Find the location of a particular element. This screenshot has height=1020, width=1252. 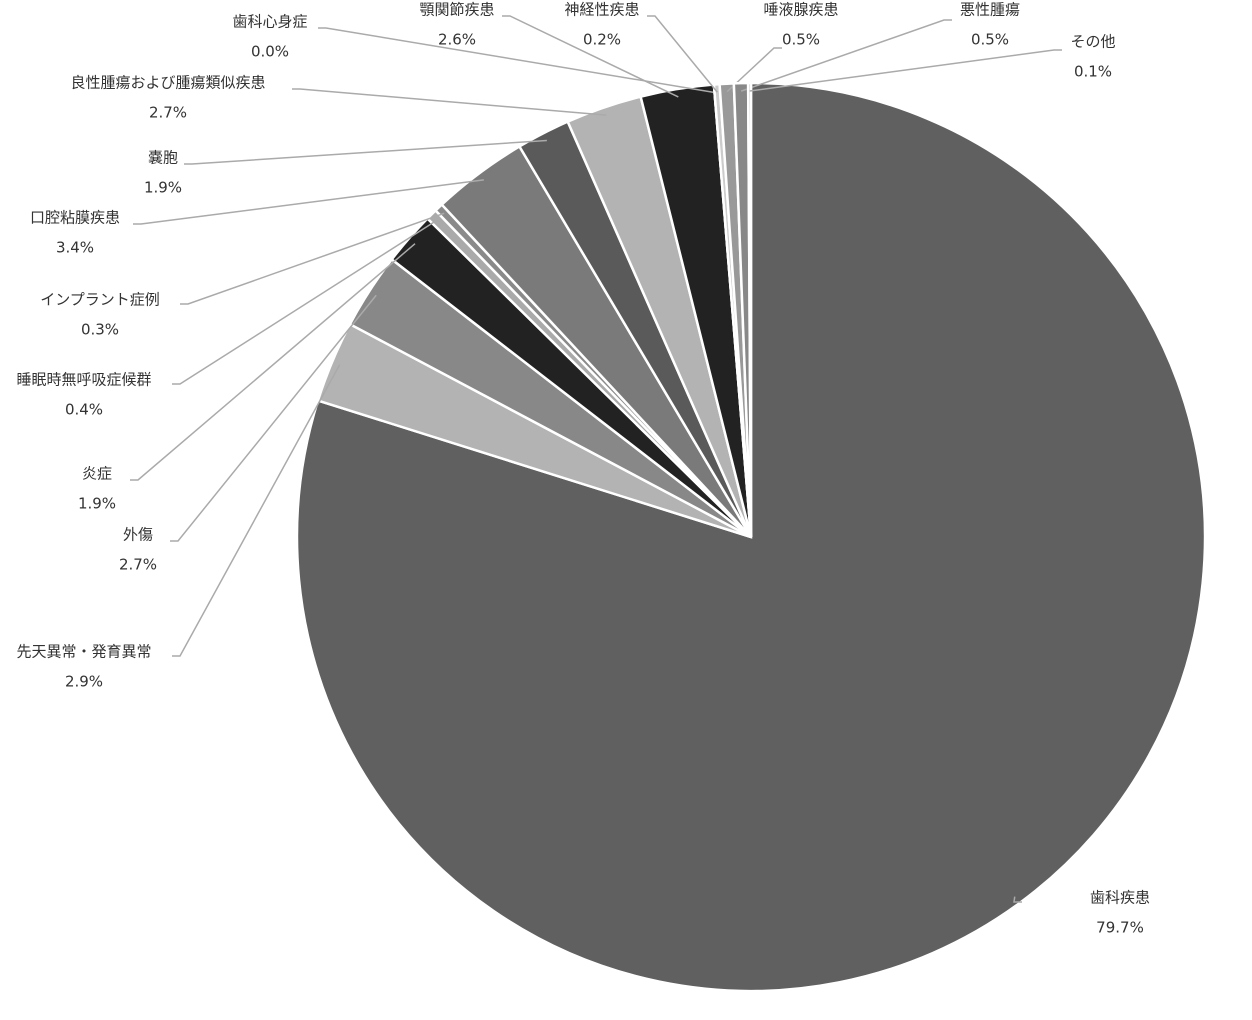

category-label: 歯科疾患 is located at coordinates (1120, 898).